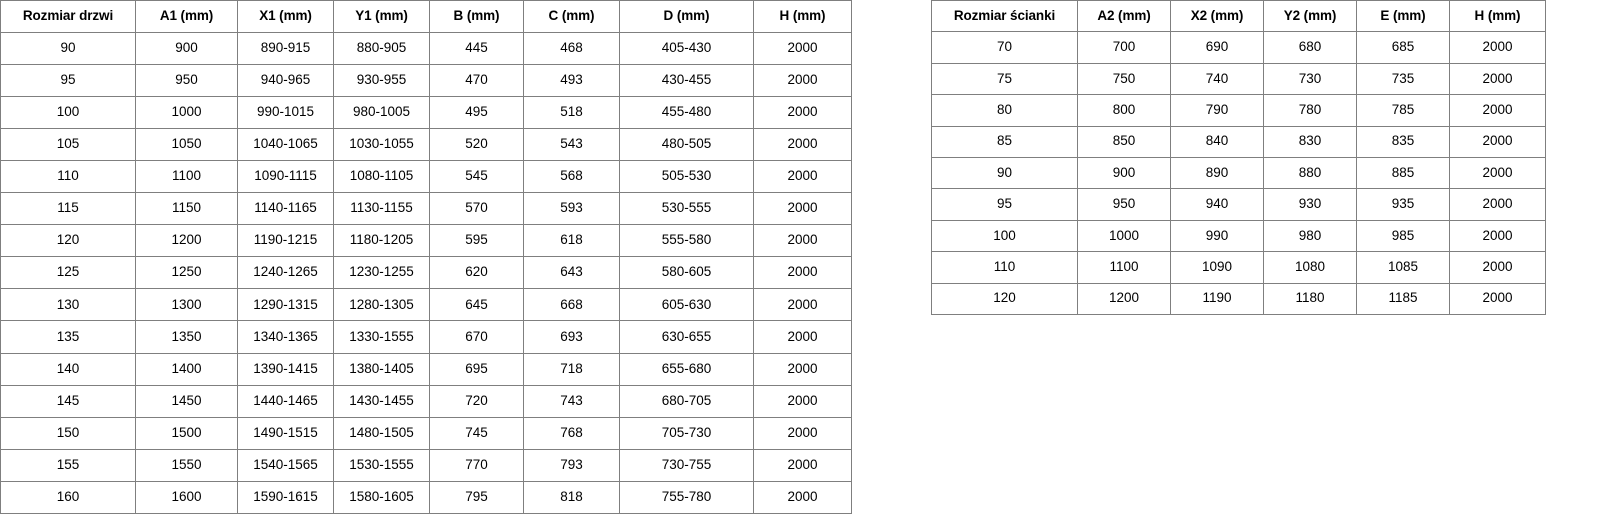 This screenshot has height=514, width=1600. I want to click on cell-e: 885, so click(1403, 173).